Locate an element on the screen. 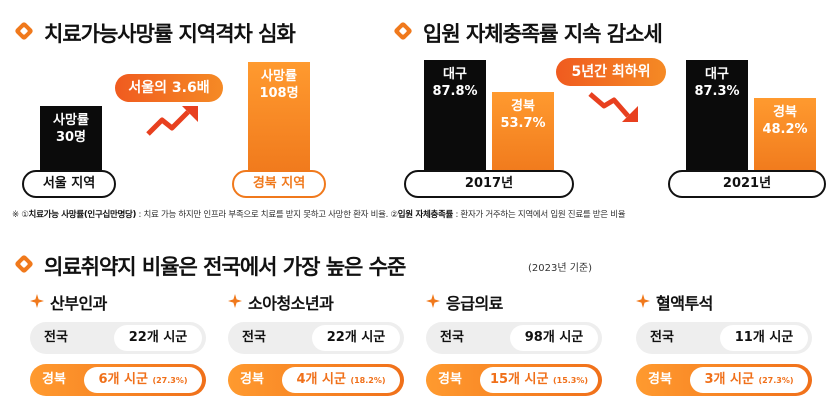  national-value: 11개 시군 is located at coordinates (764, 338).